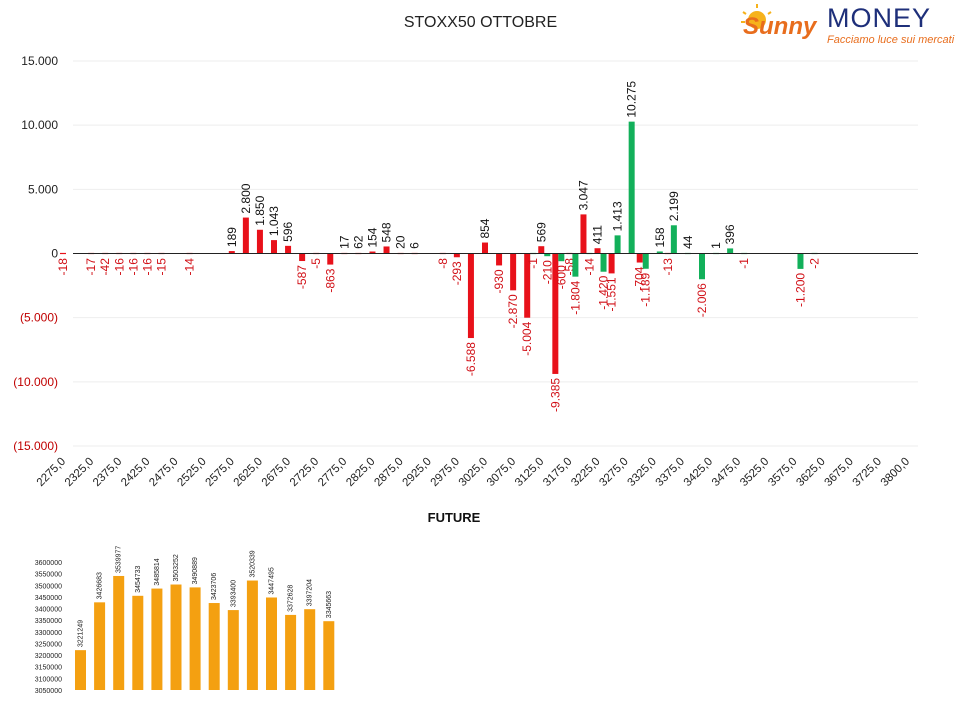 This screenshot has height=702, width=961. Describe the element at coordinates (473, 472) in the screenshot. I see `x-tick-label: 3025,0` at that location.